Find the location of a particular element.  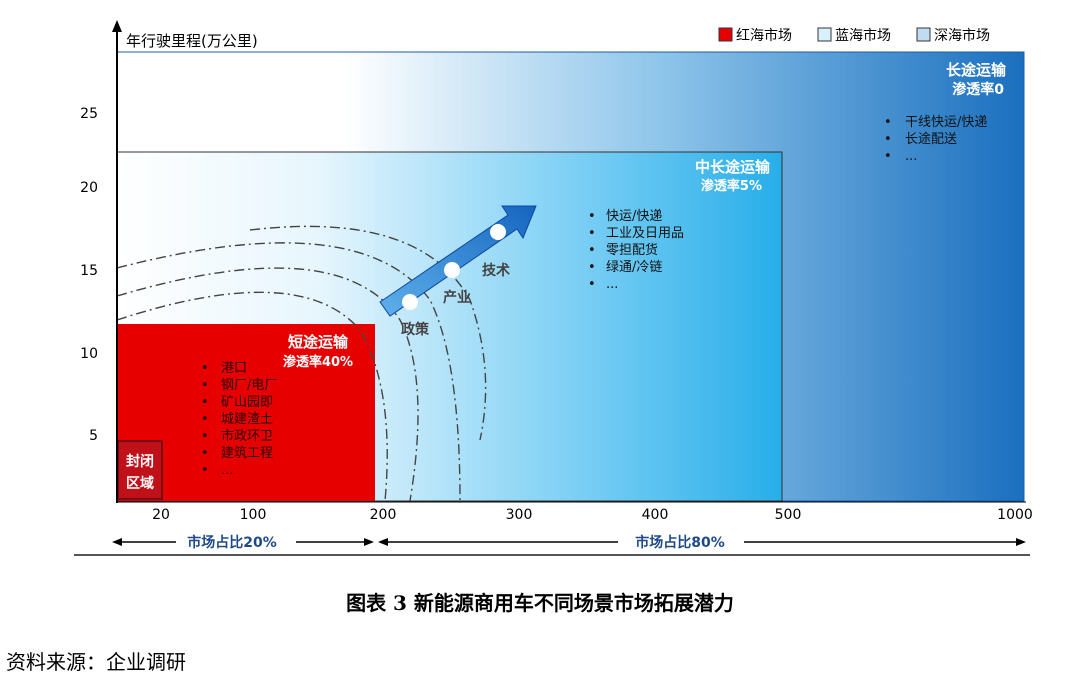

legend-label: 红海市场 is located at coordinates (764, 35).